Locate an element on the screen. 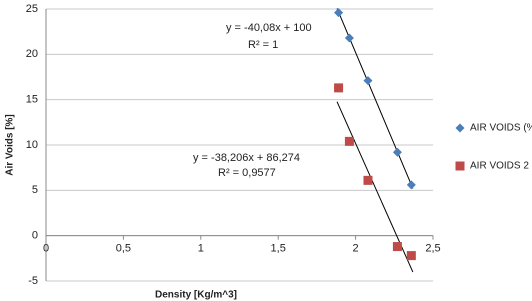 The image size is (532, 301). y-tick-label: 25 is located at coordinates (32, 9).